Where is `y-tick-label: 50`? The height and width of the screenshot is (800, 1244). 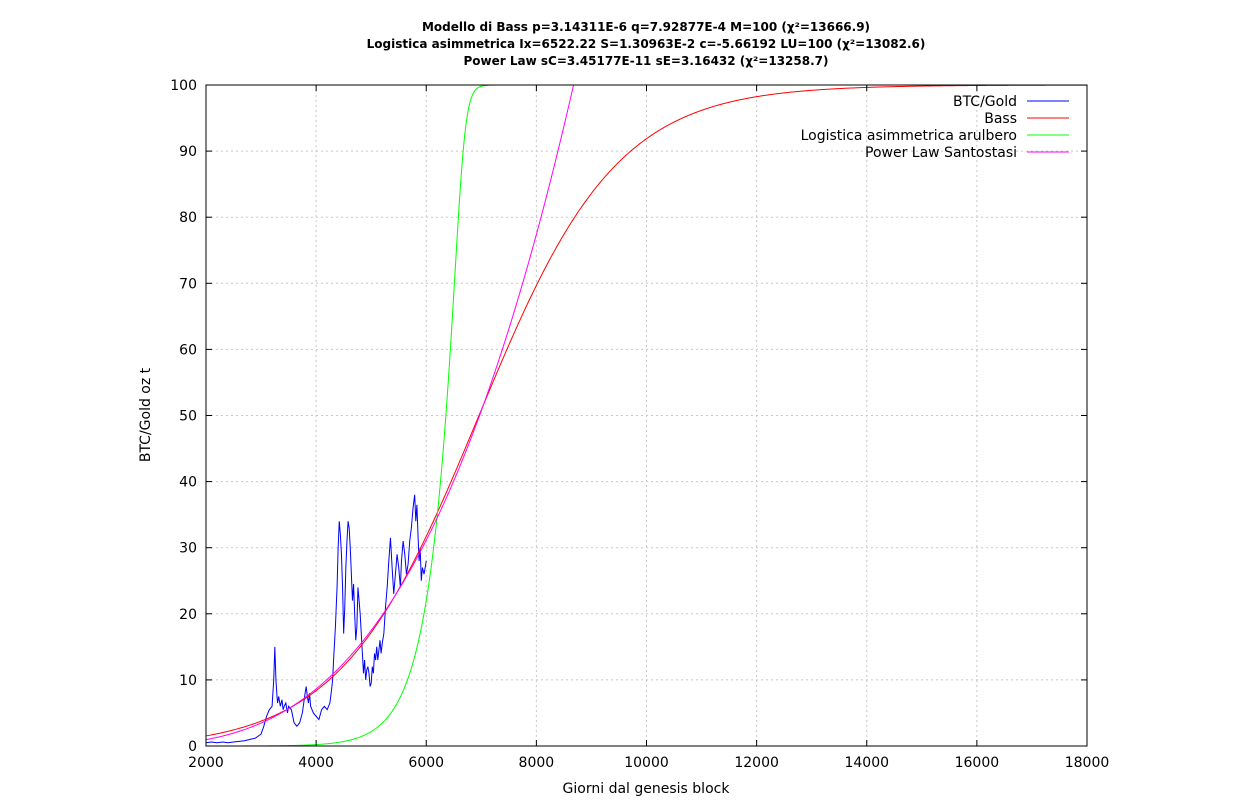 y-tick-label: 50 is located at coordinates (188, 417).